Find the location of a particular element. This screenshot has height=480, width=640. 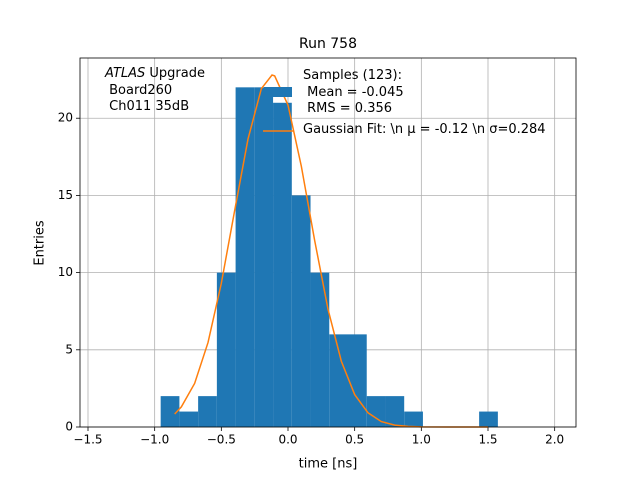

annotation: ATLAS Upgrade Board260 Ch011 35dB is located at coordinates (155, 91).